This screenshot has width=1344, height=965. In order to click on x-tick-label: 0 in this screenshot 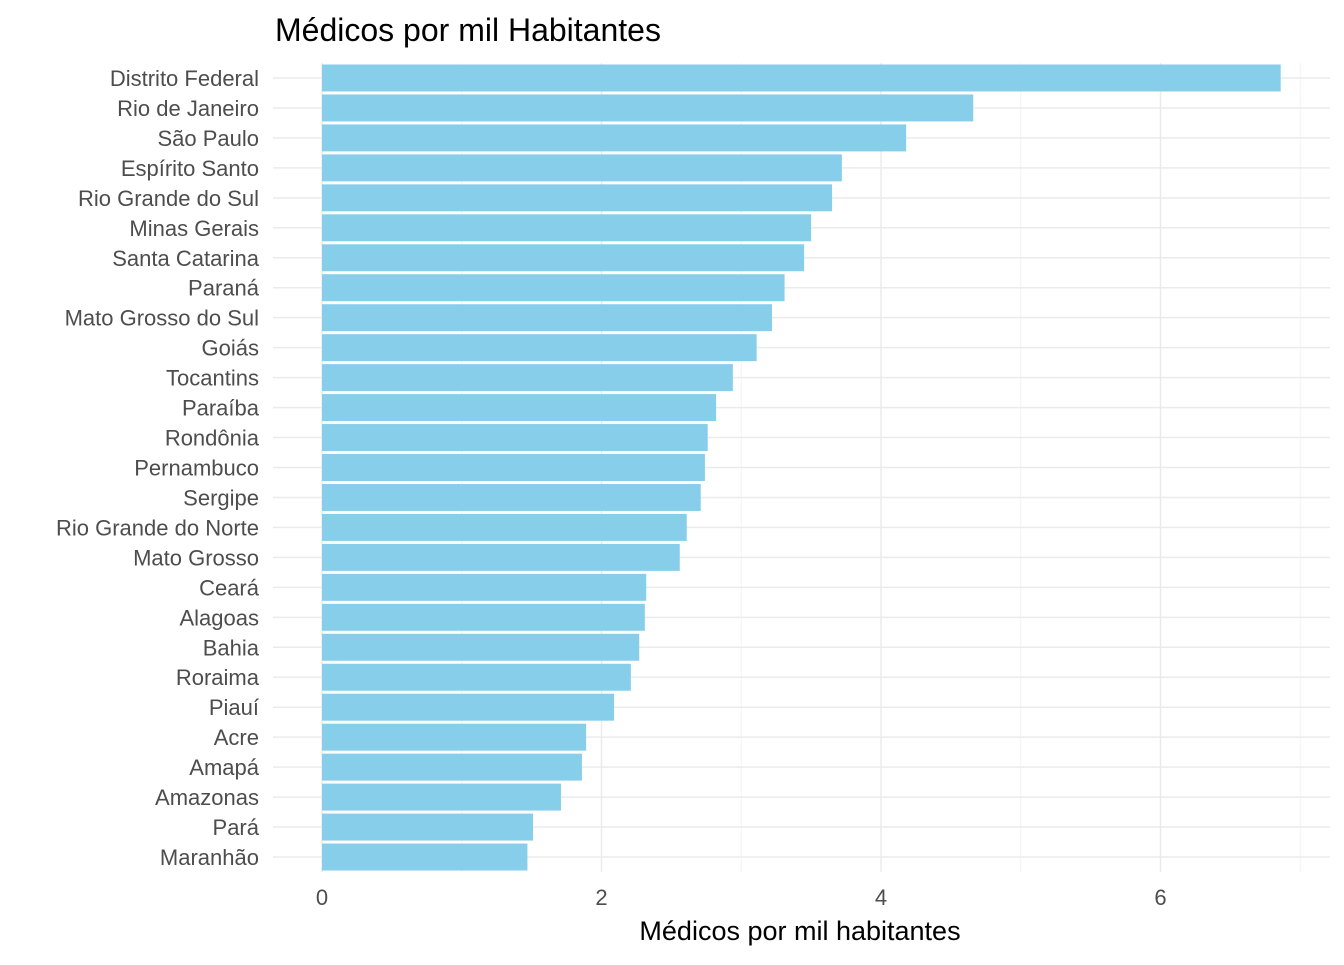, I will do `click(322, 897)`.